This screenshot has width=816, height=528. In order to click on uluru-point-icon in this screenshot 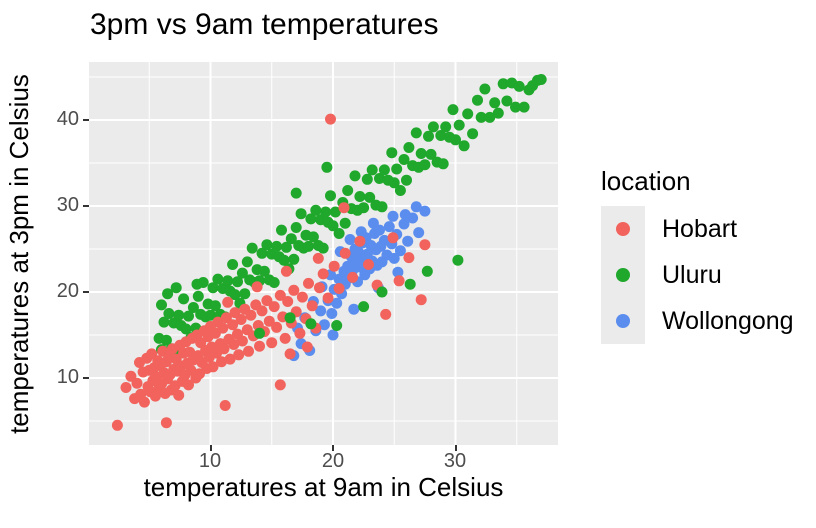, I will do `click(623, 275)`.